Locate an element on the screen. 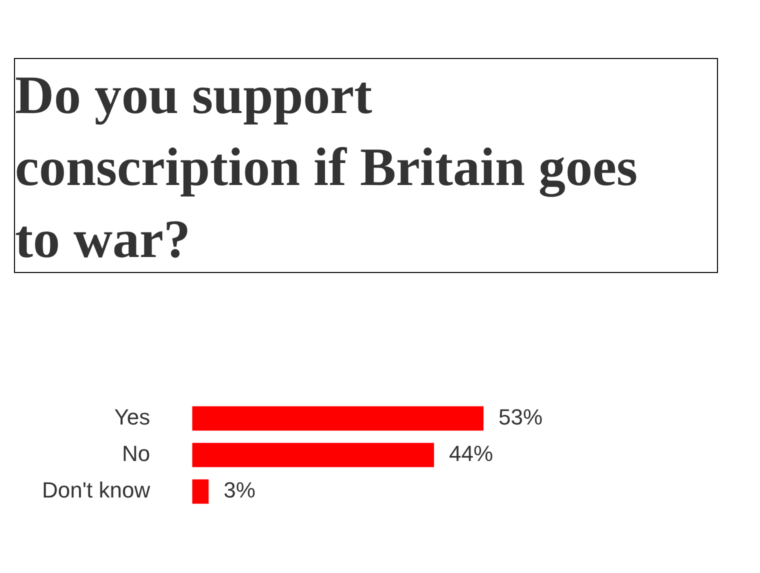  y-tick-label: No is located at coordinates (136, 453).